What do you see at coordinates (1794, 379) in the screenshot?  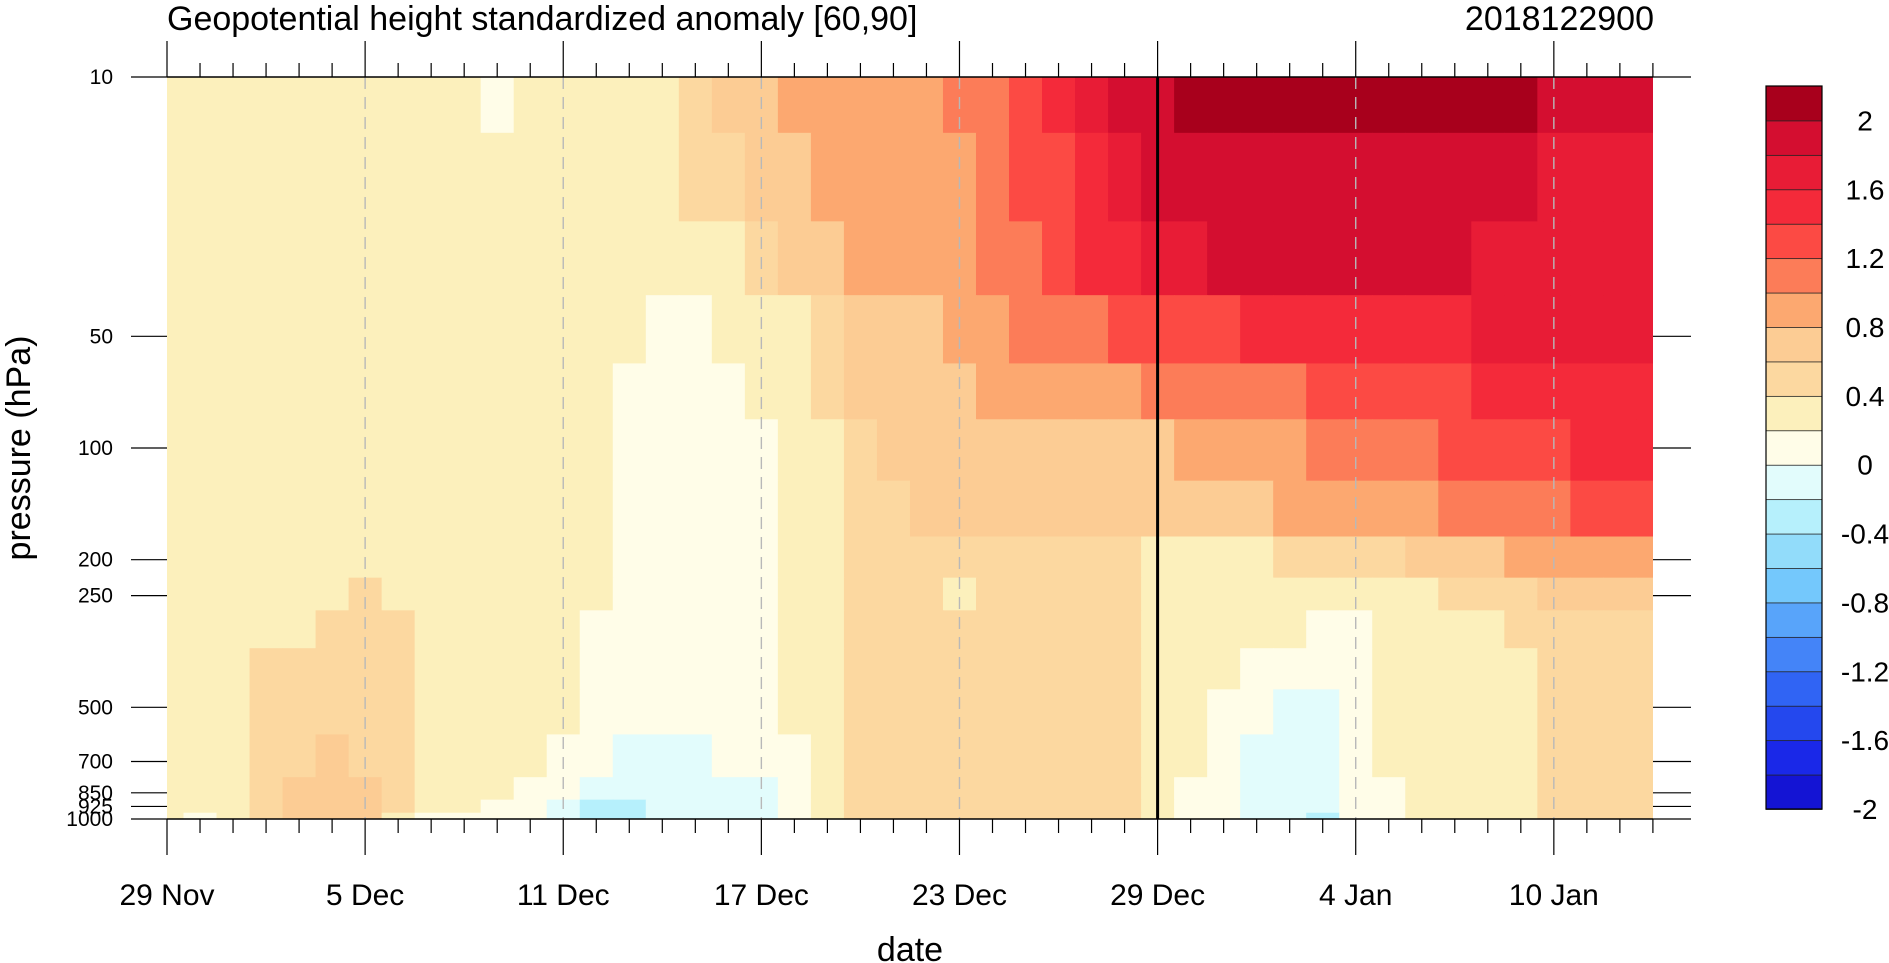 I see `colorbar-swatch` at bounding box center [1794, 379].